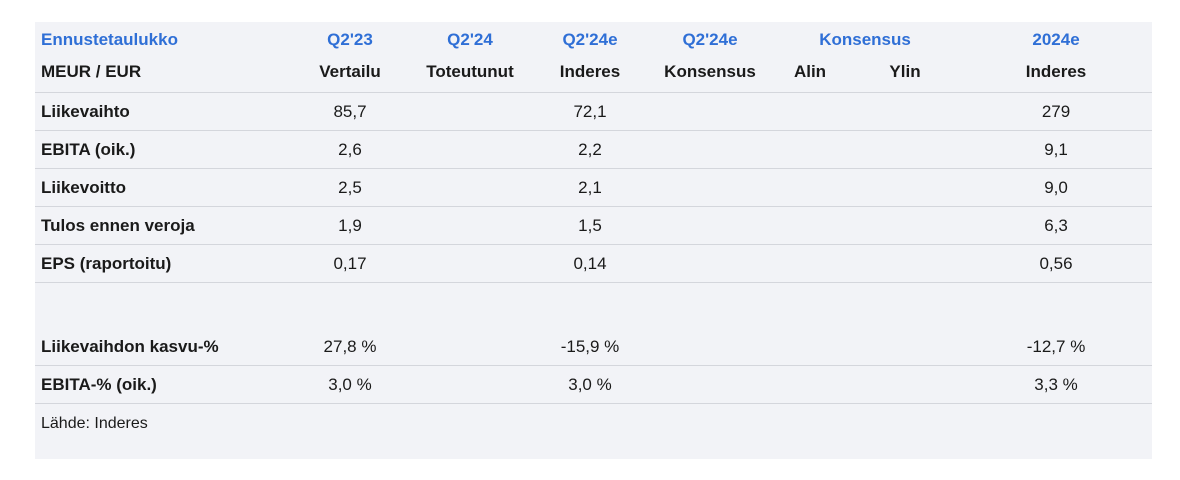 The width and height of the screenshot is (1180, 480). Describe the element at coordinates (350, 149) in the screenshot. I see `cell-q2-23: 2,6` at that location.